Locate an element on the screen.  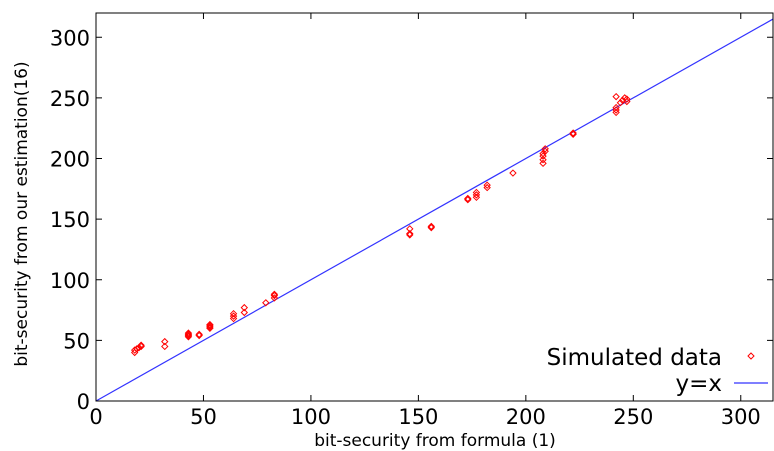
x-tick-label: 50 is located at coordinates (203, 417).